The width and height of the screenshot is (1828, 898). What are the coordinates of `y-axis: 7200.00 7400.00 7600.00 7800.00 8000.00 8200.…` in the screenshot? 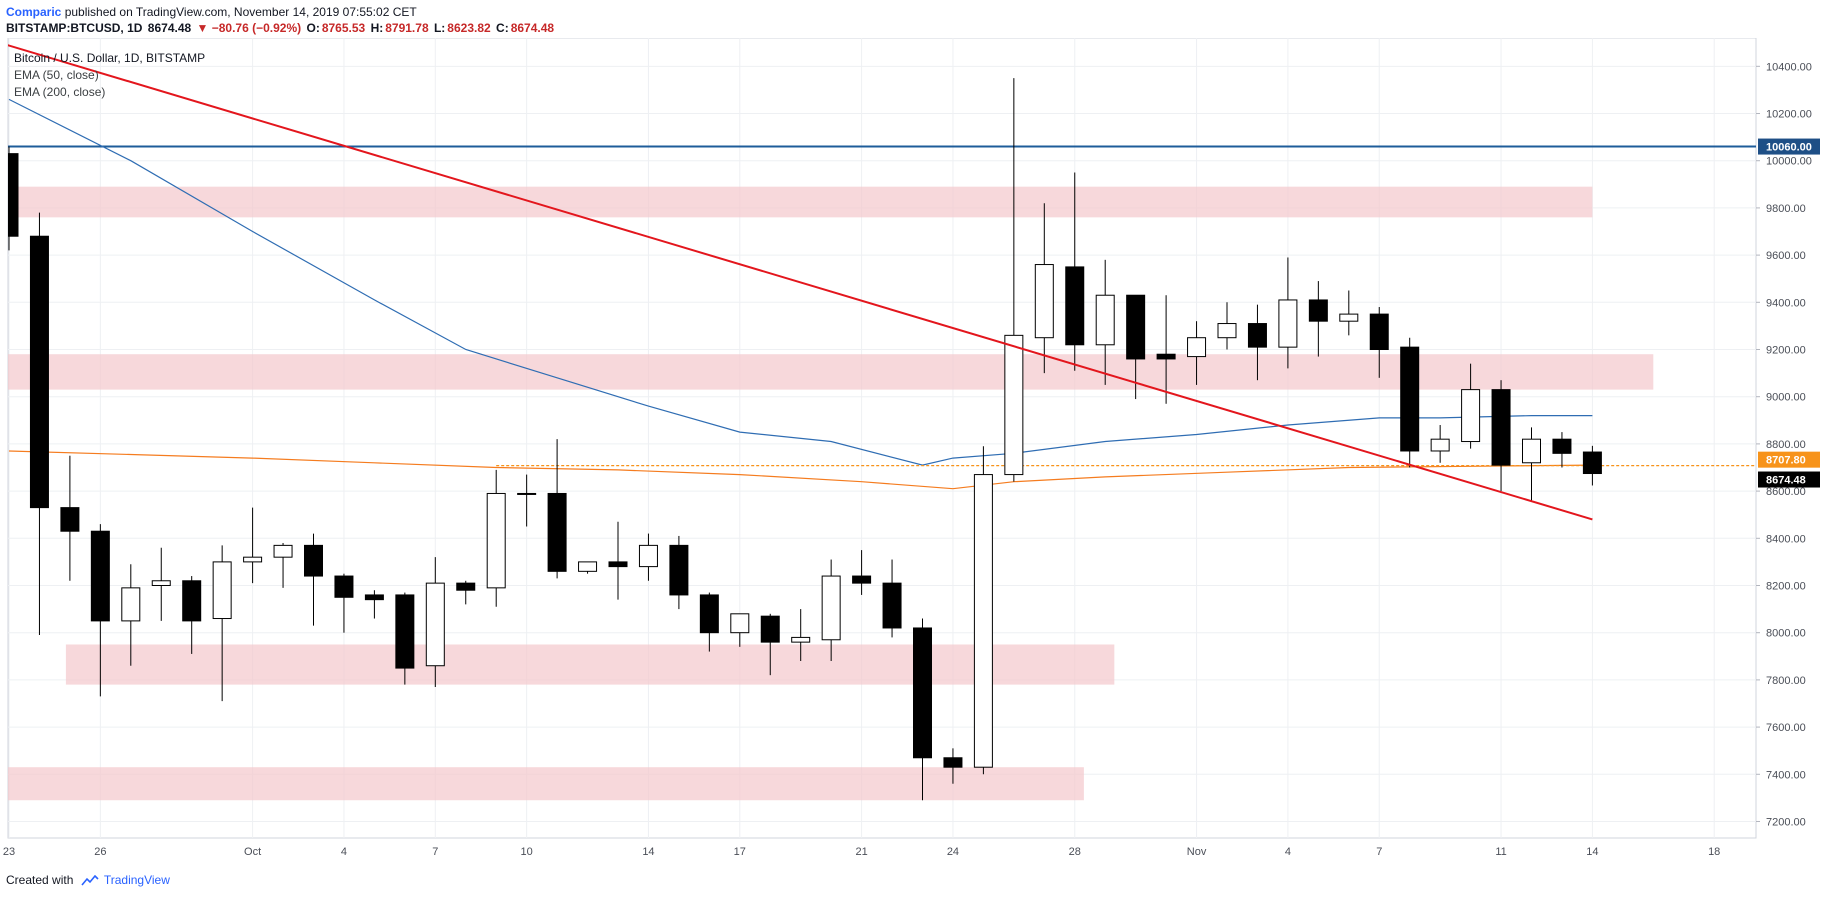 It's located at (1784, 444).